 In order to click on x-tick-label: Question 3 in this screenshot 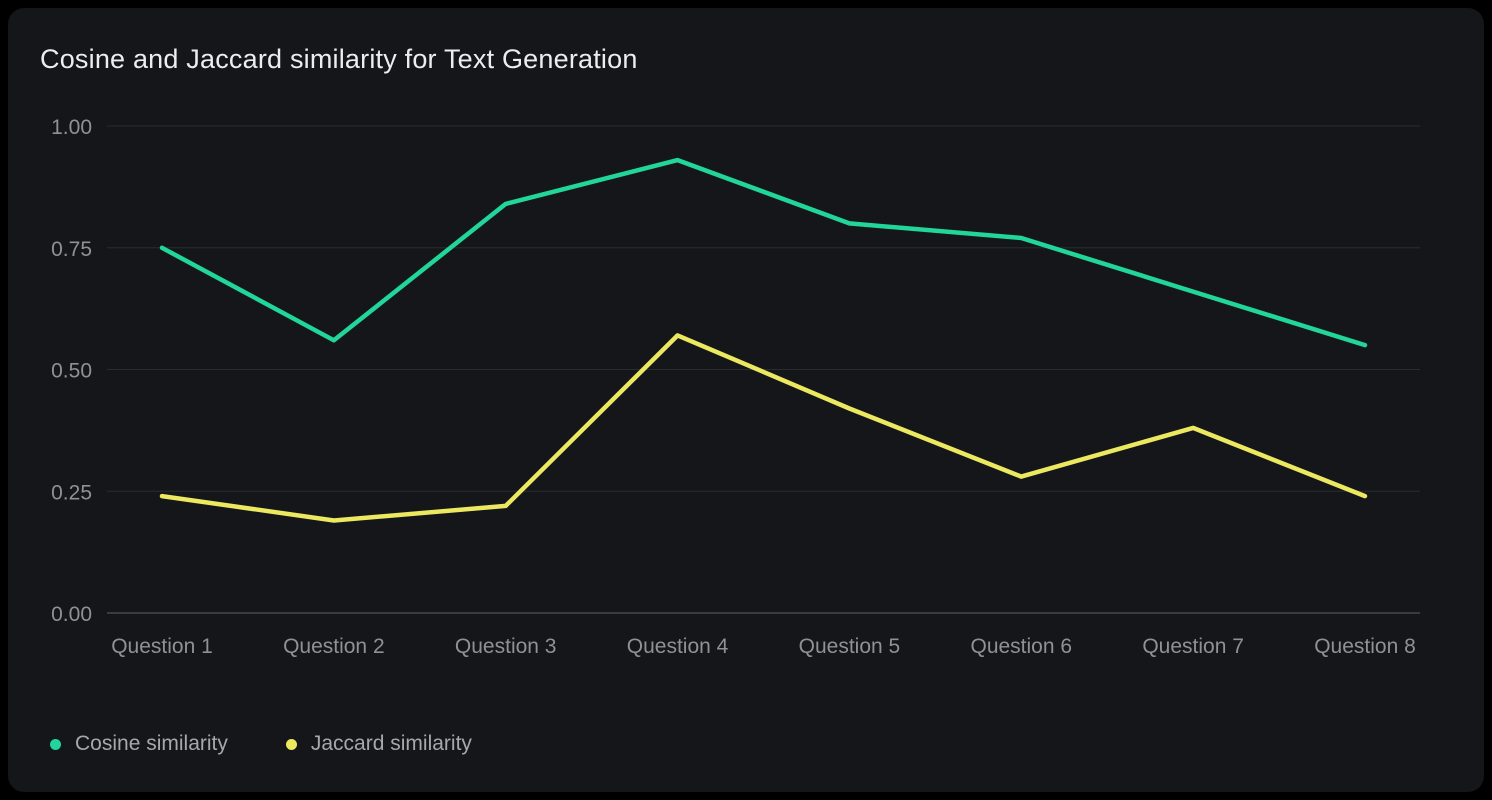, I will do `click(506, 646)`.